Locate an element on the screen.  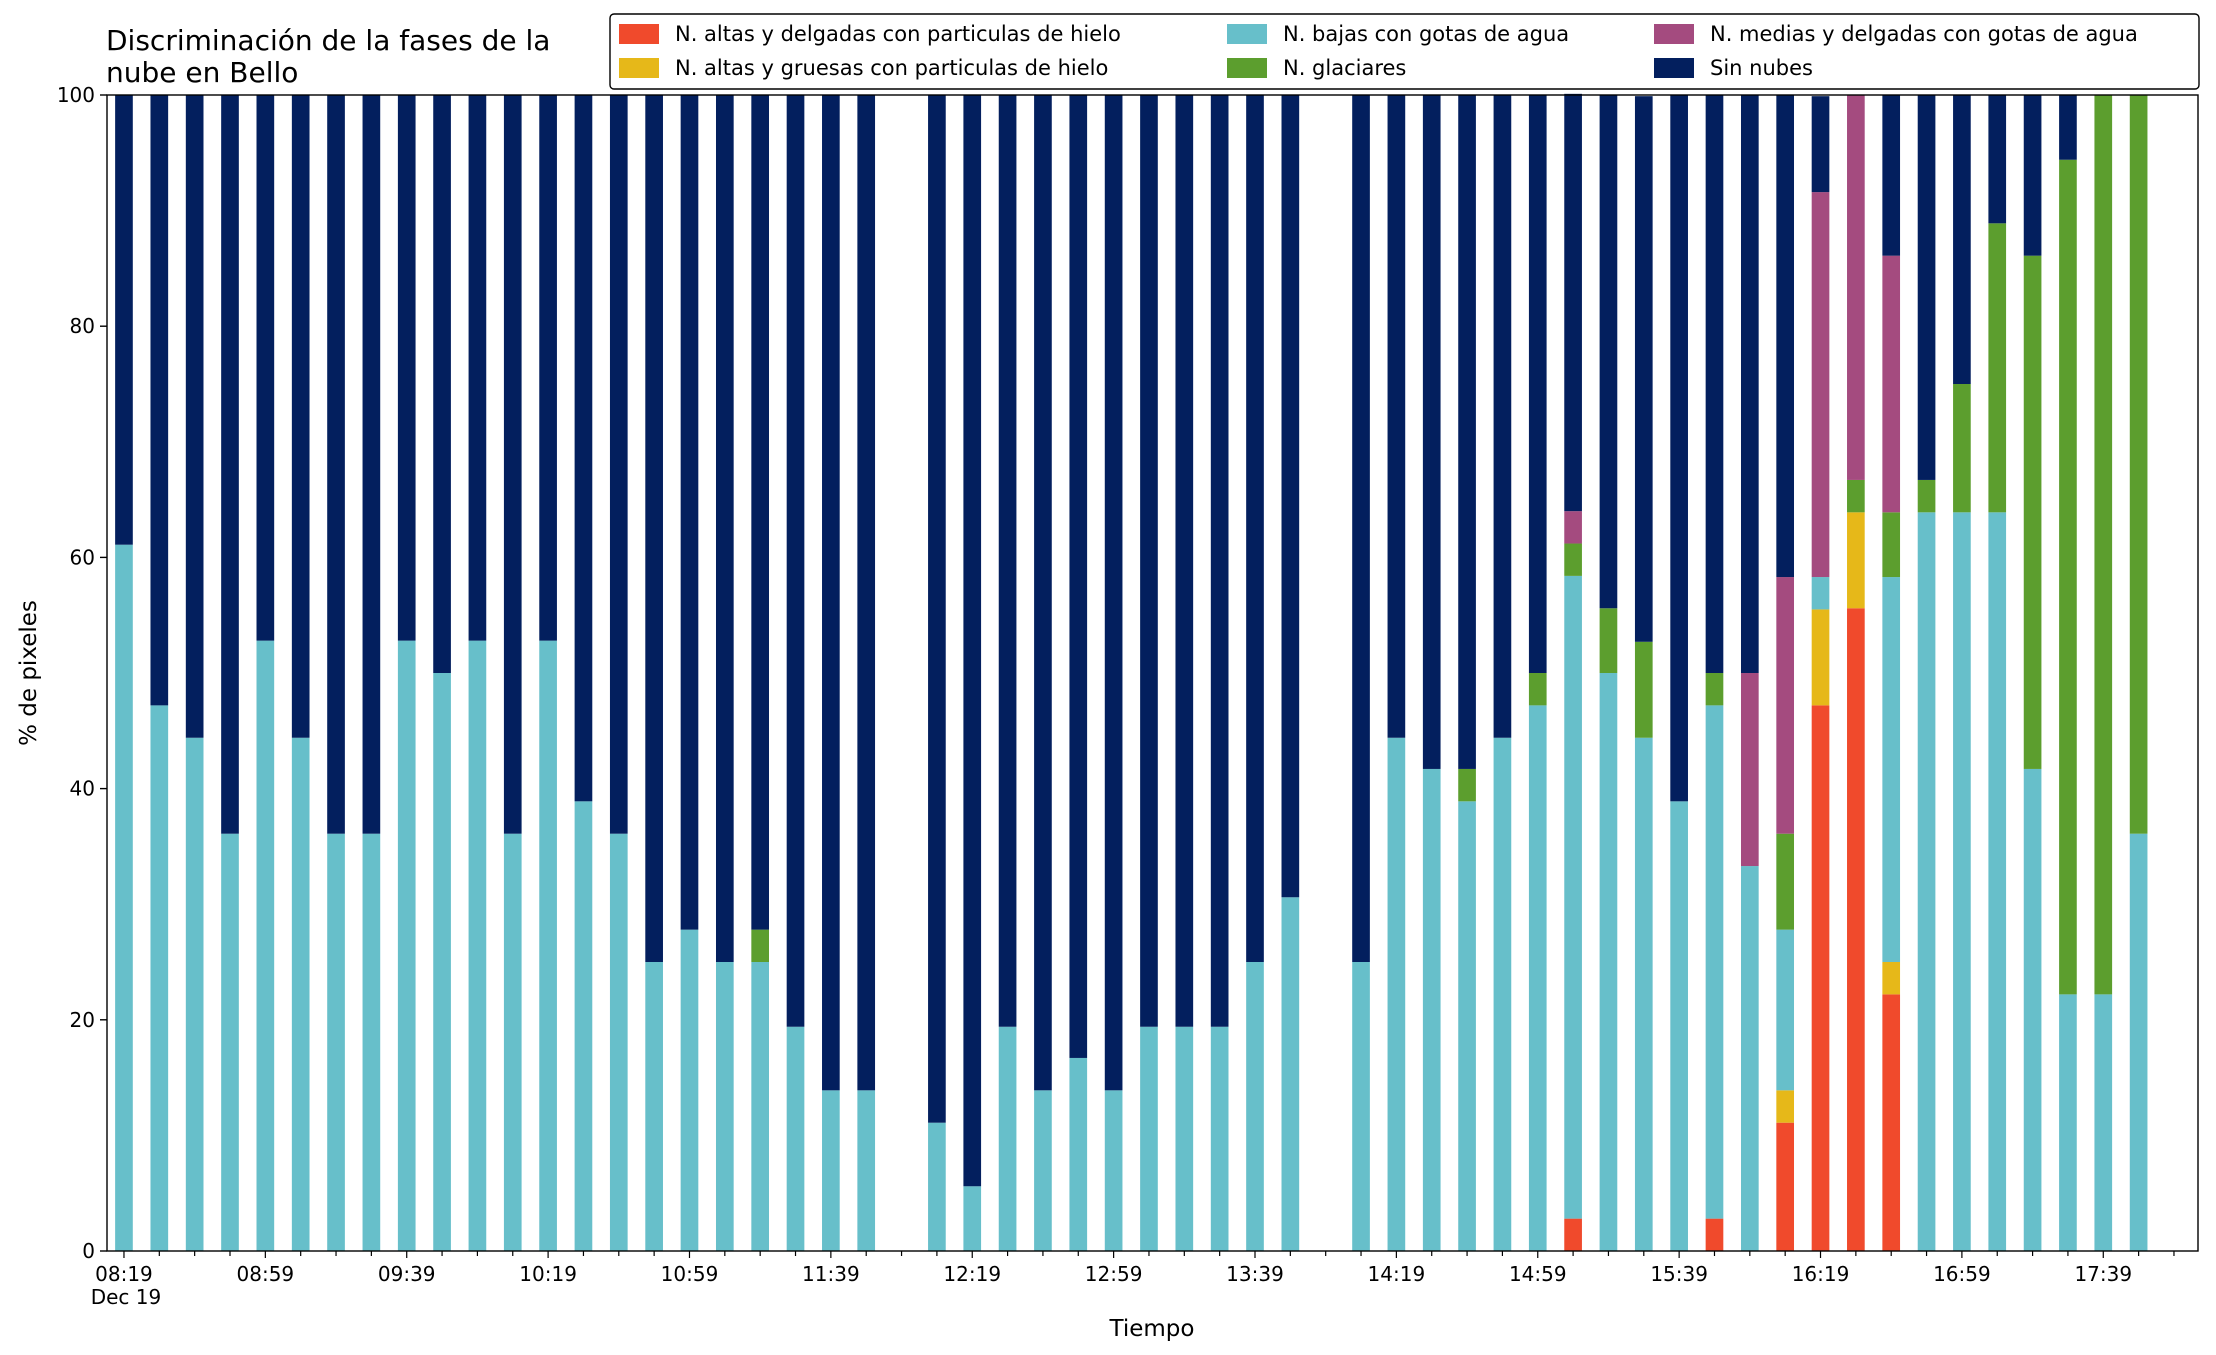
x-date-label: Dec 19 is located at coordinates (126, 1297).